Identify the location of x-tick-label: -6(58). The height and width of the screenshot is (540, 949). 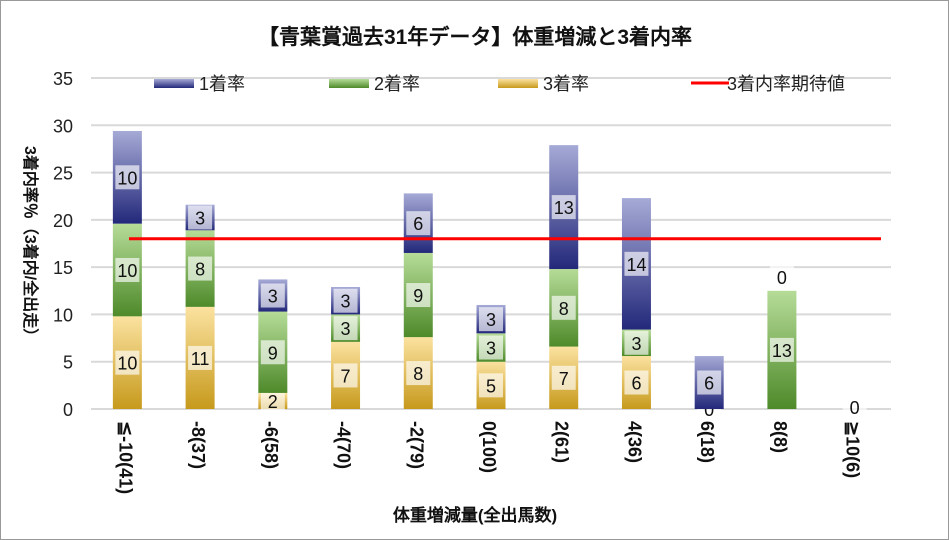
(271, 445).